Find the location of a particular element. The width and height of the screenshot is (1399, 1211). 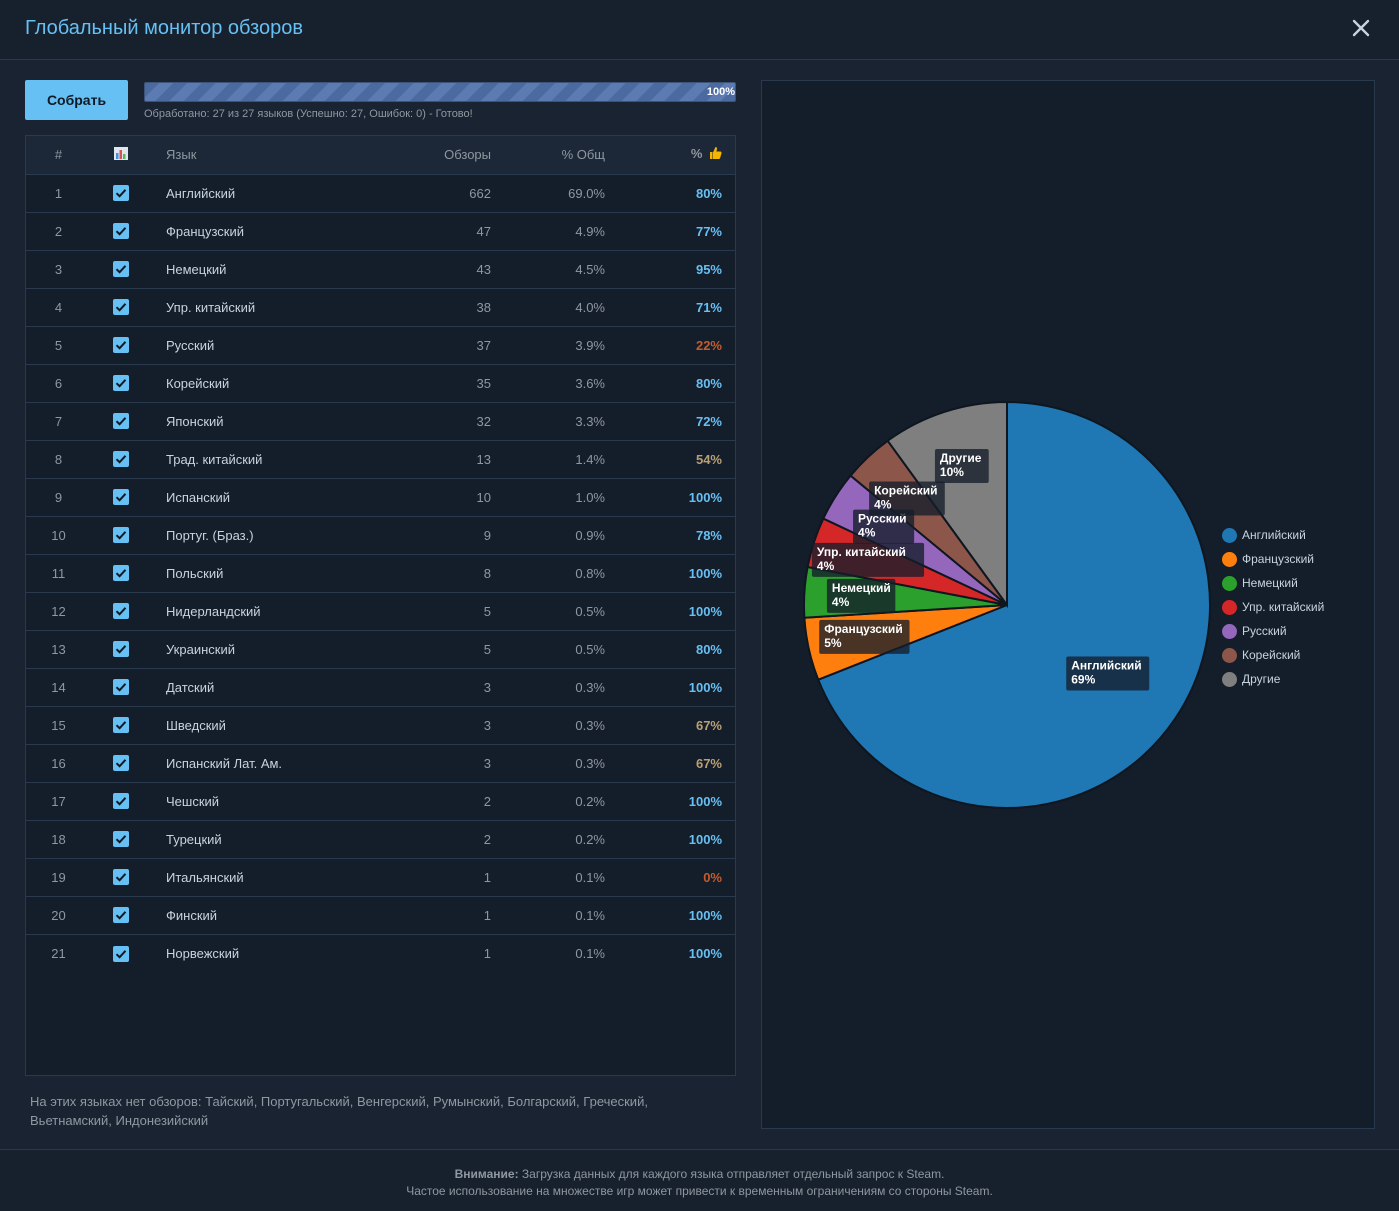

legend-item: Русский is located at coordinates (1273, 631).